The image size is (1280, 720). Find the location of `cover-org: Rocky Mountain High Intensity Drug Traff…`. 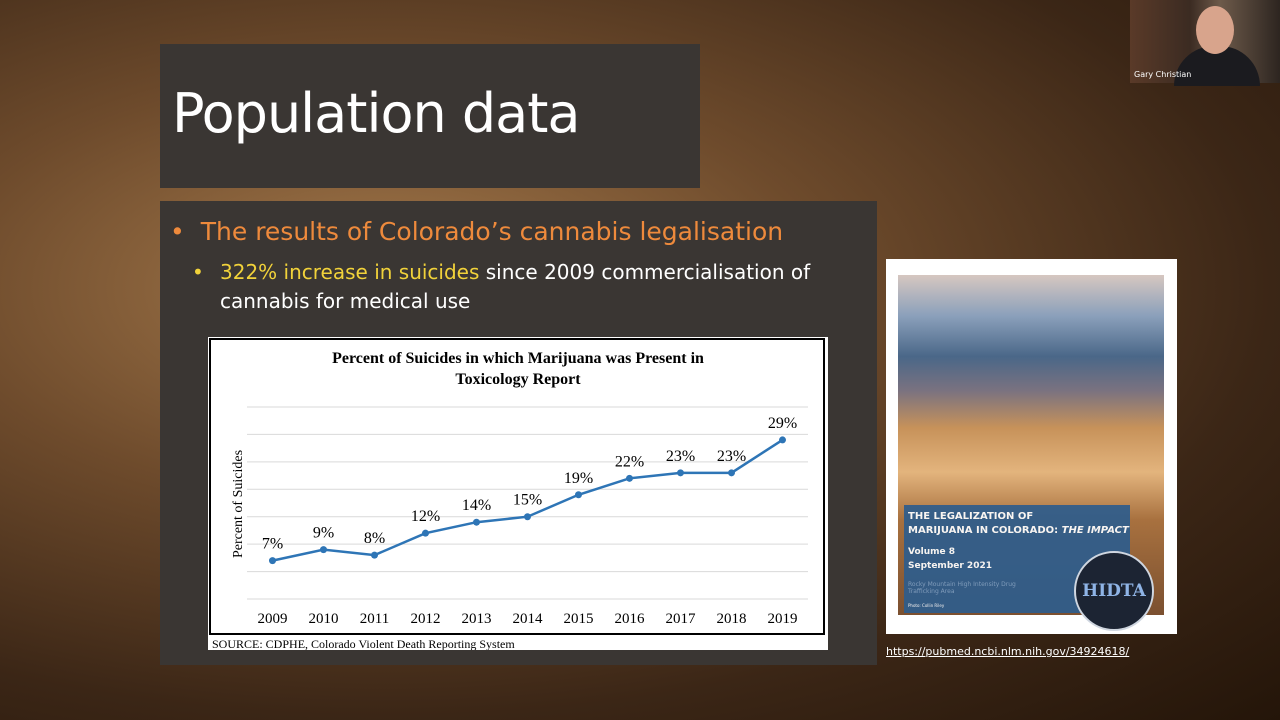

cover-org: Rocky Mountain High Intensity Drug Traff… is located at coordinates (962, 588).